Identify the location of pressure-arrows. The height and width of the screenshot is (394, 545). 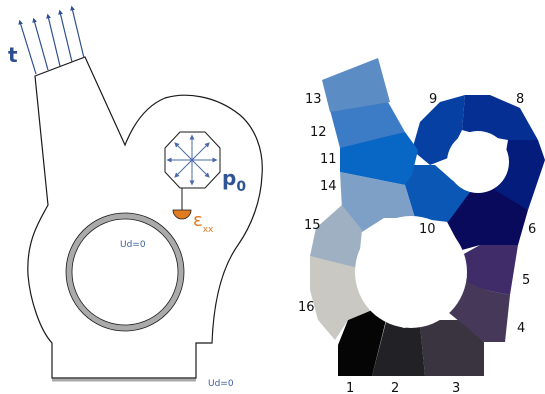
(192, 160).